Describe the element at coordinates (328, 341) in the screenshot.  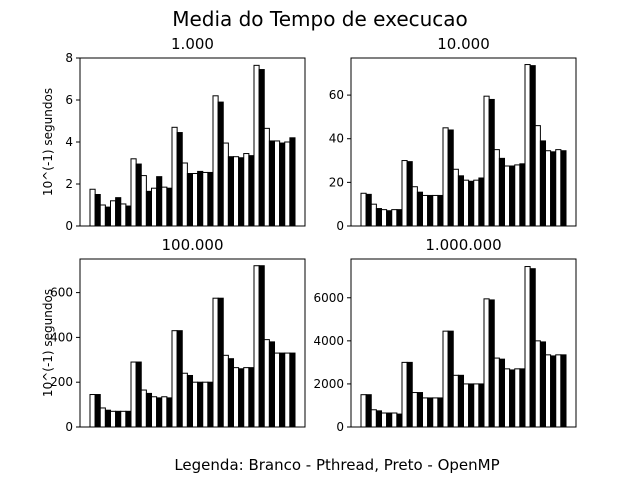
I see `y-tick-label: 4000` at that location.